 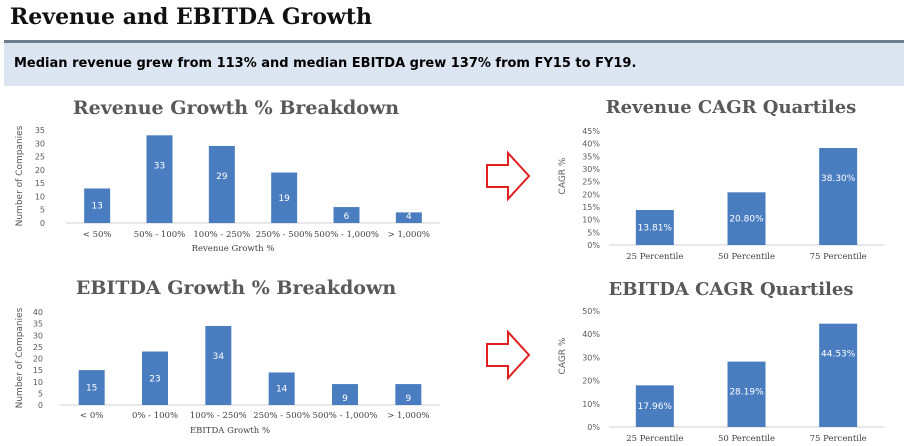 What do you see at coordinates (236, 288) in the screenshot?
I see `ebitda-growth-chart-title: EBITDA Growth % Breakdown` at bounding box center [236, 288].